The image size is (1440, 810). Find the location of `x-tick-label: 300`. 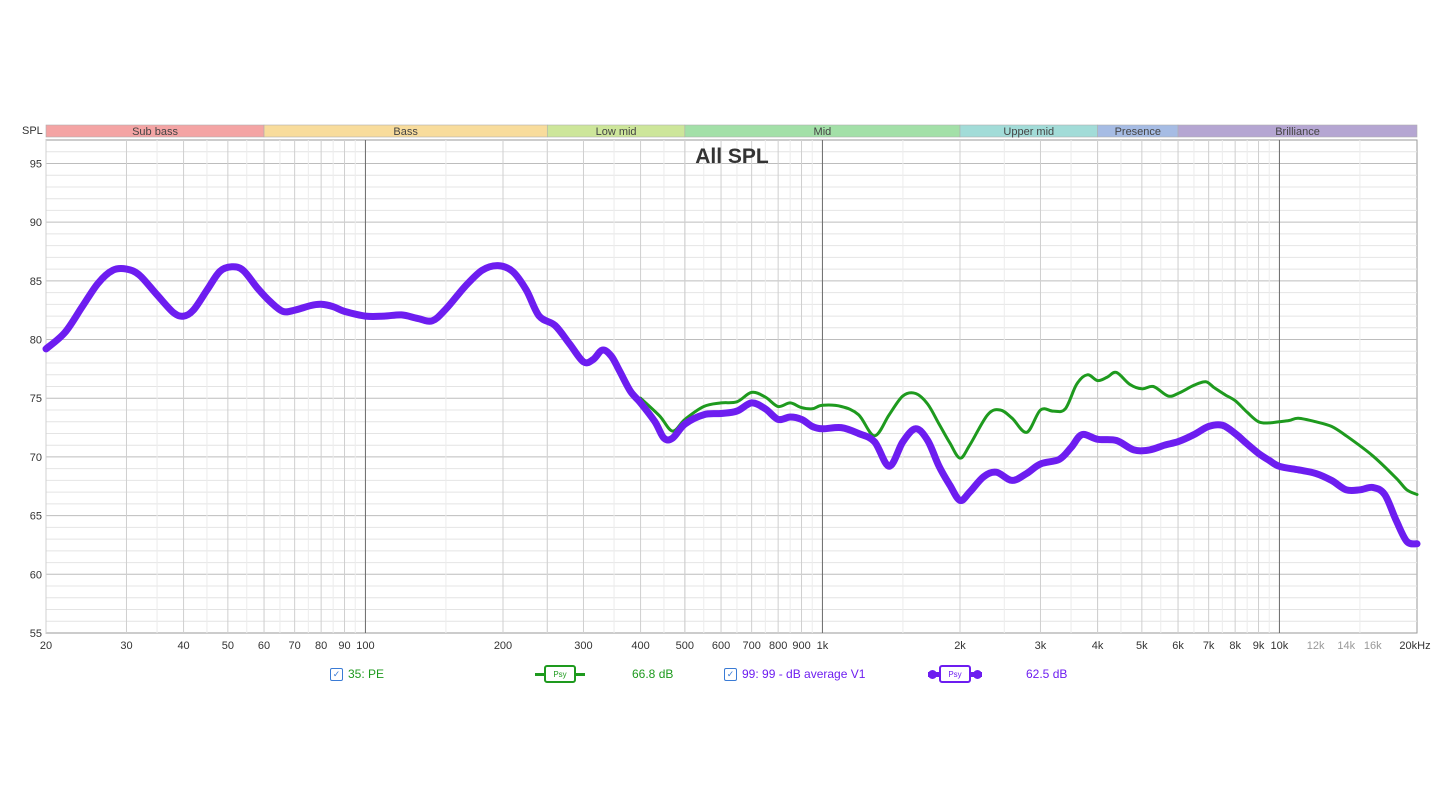

x-tick-label: 300 is located at coordinates (583, 646).